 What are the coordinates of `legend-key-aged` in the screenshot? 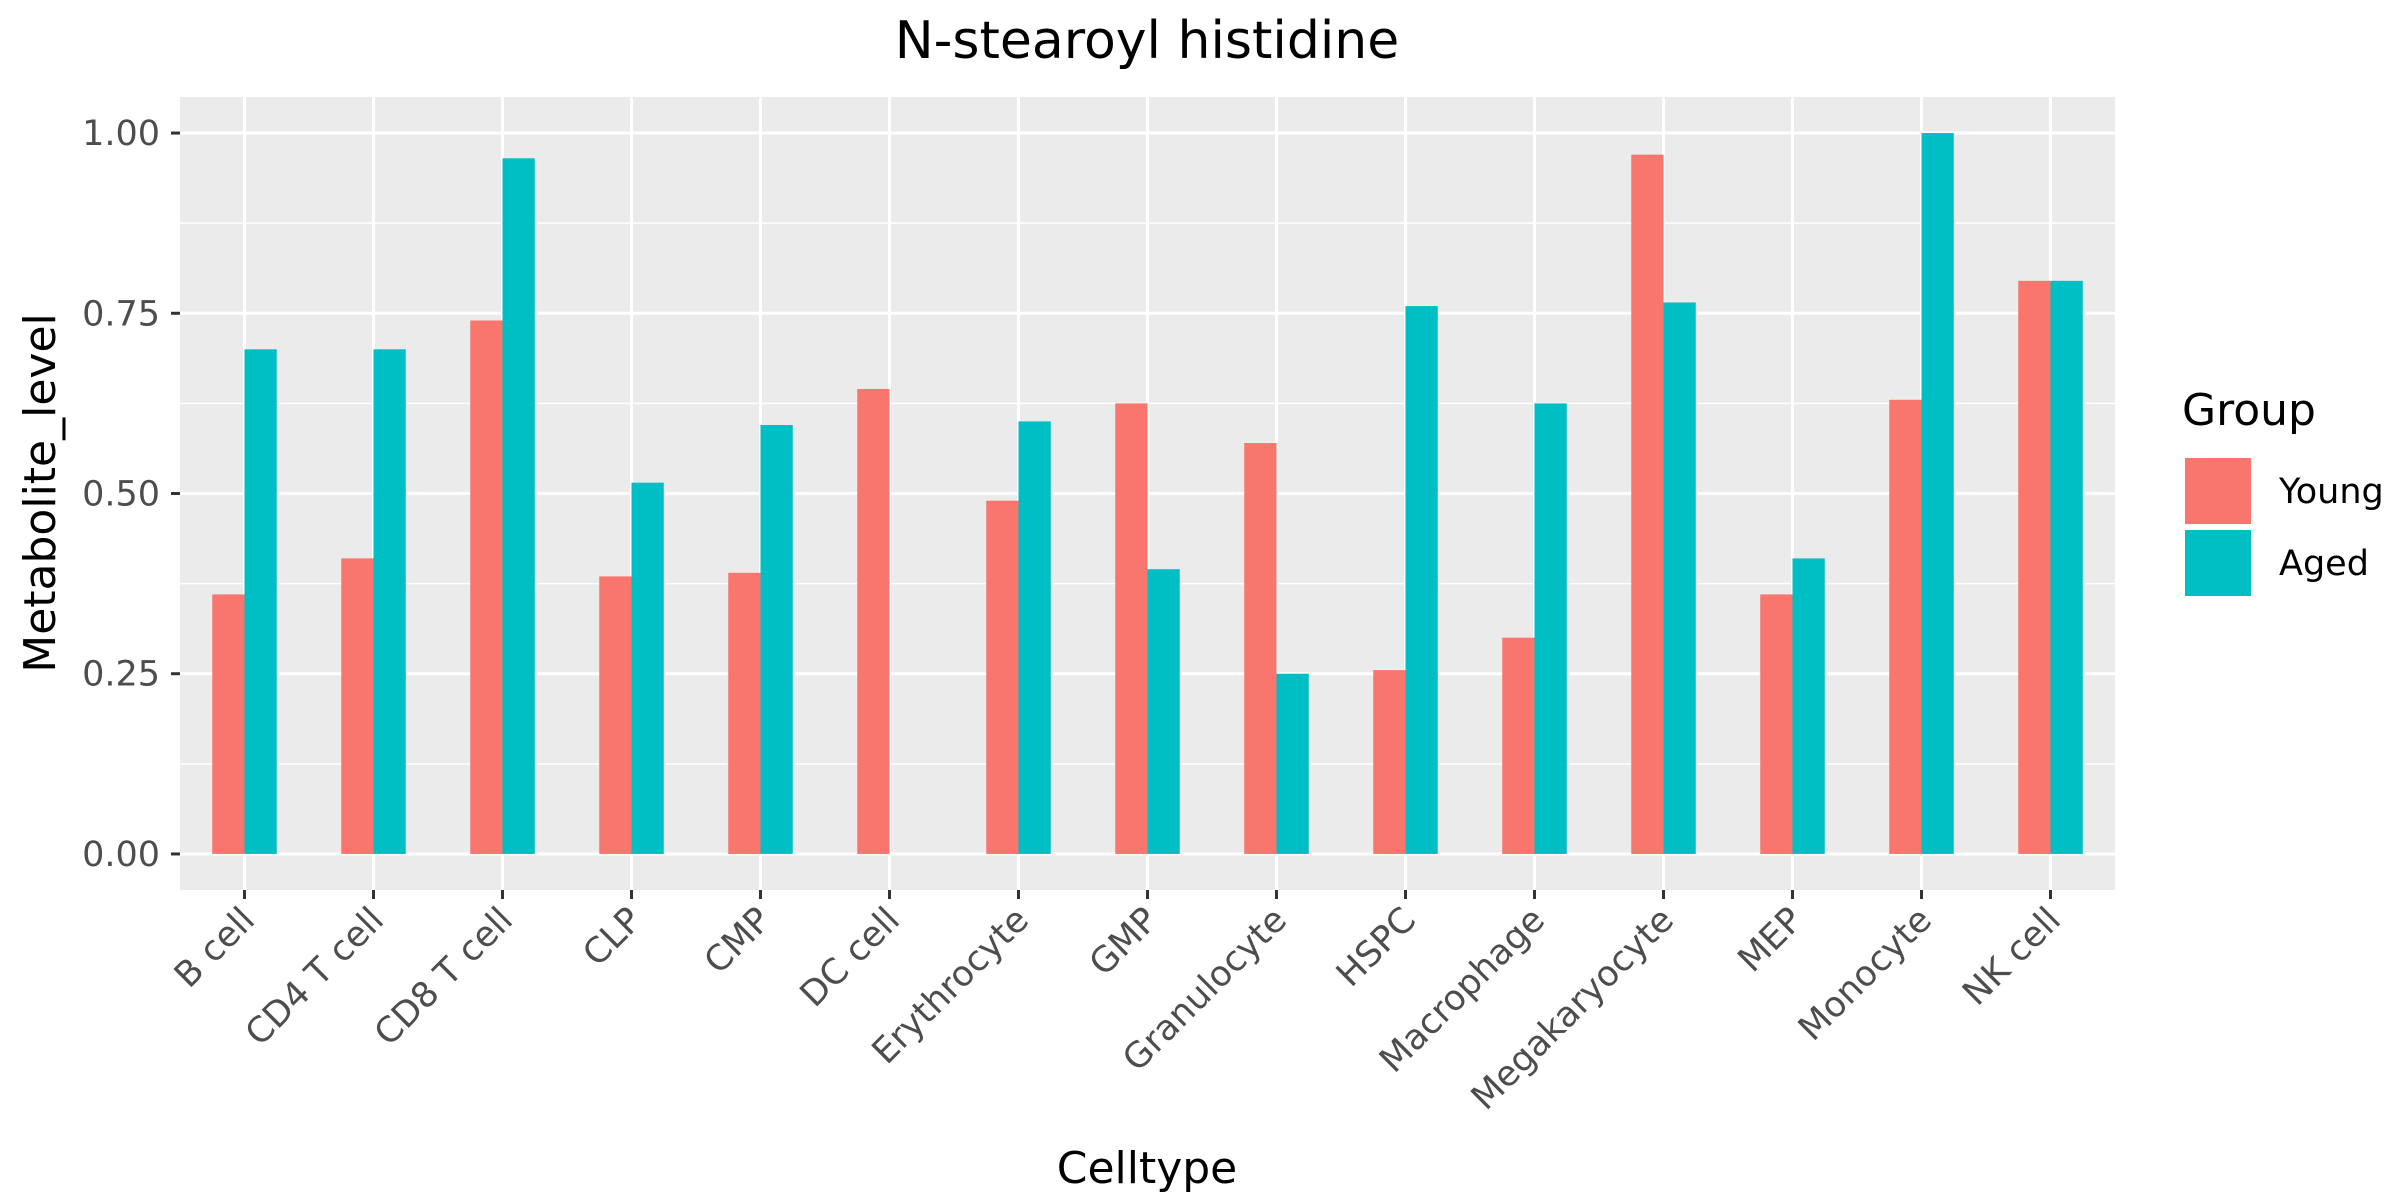 It's located at (2218, 563).